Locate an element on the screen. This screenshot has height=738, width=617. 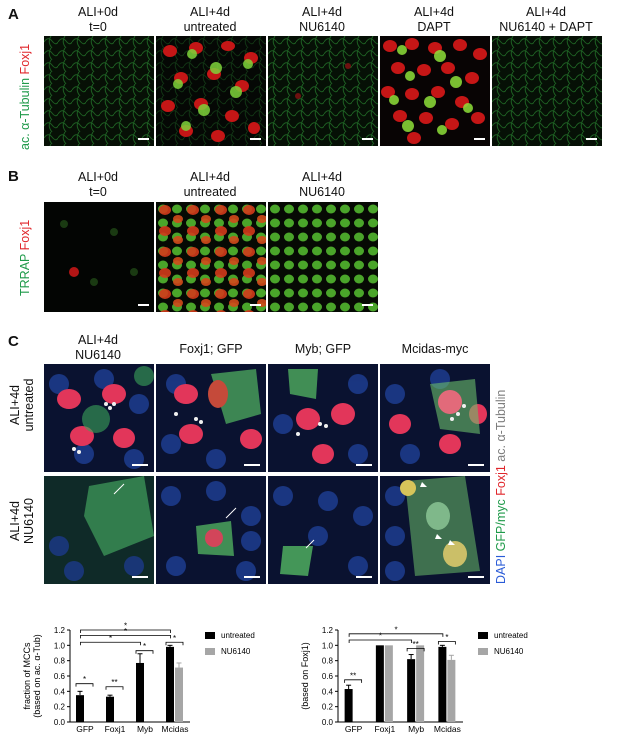
micrograph-a4 is located at coordinates (435, 91).